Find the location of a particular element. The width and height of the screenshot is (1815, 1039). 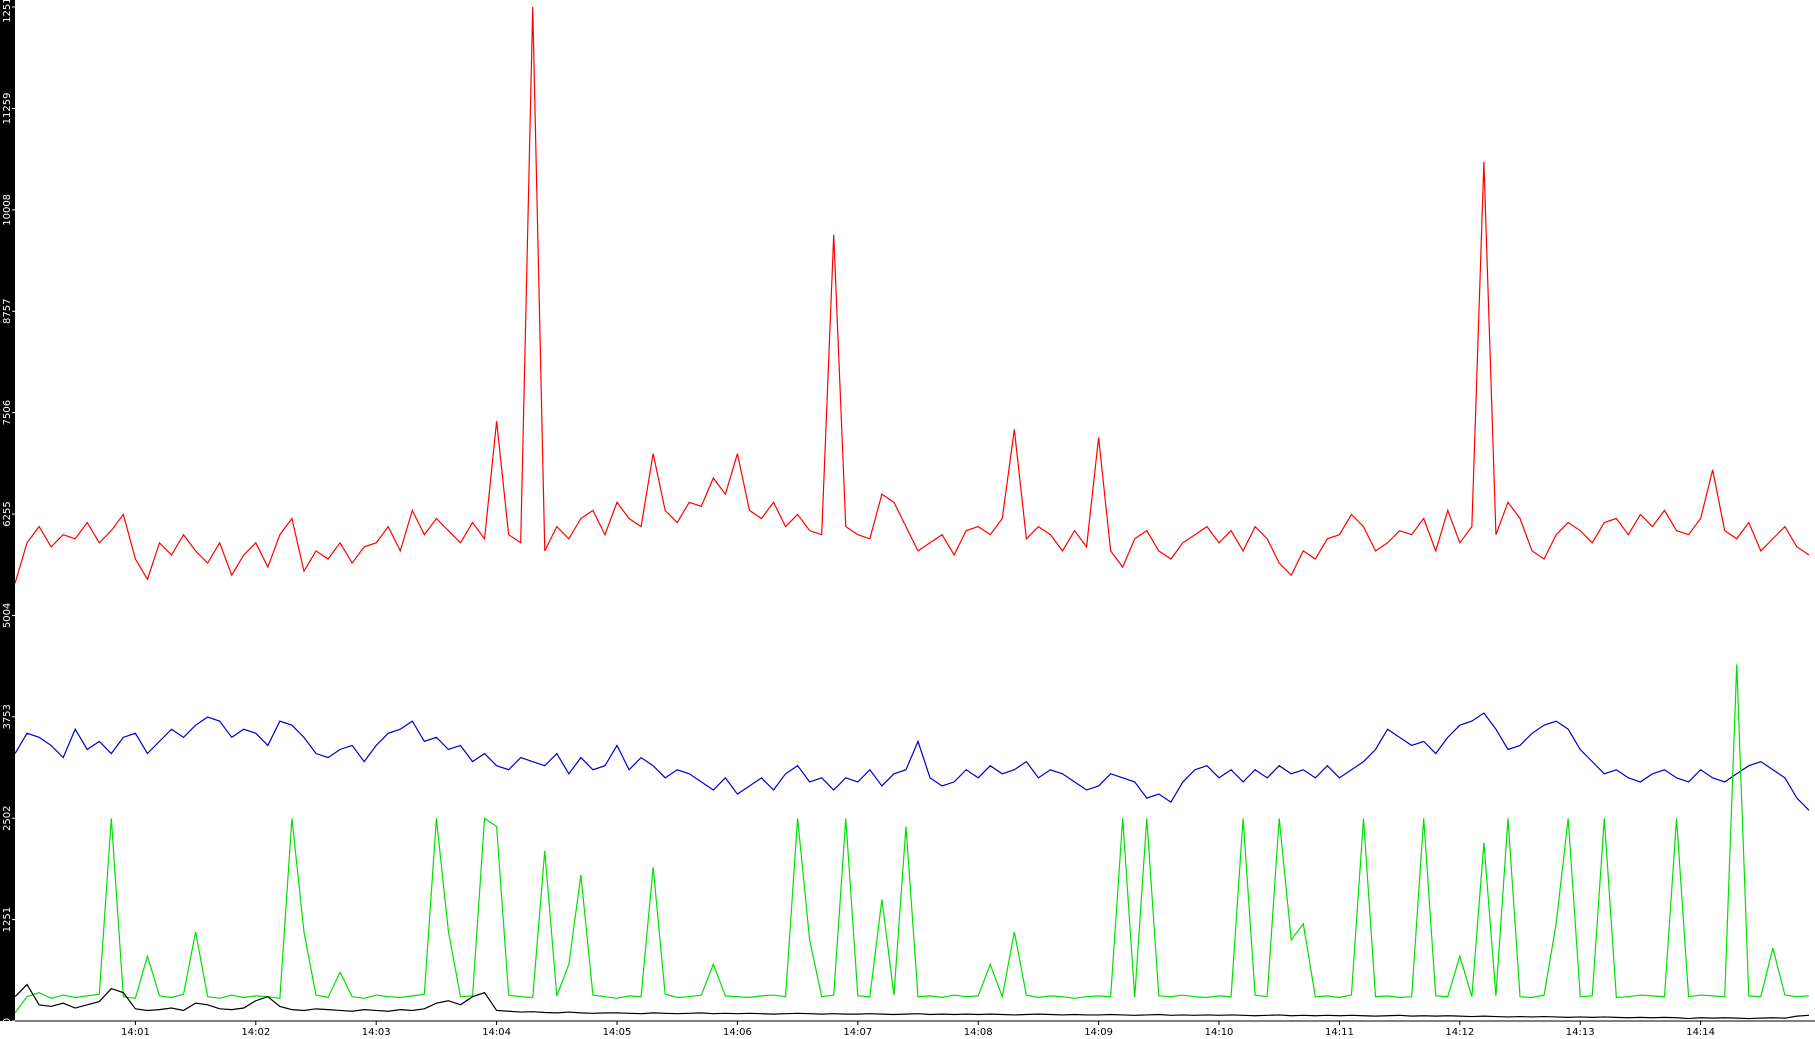

x-tick-label: 14:12 is located at coordinates (1459, 1032).